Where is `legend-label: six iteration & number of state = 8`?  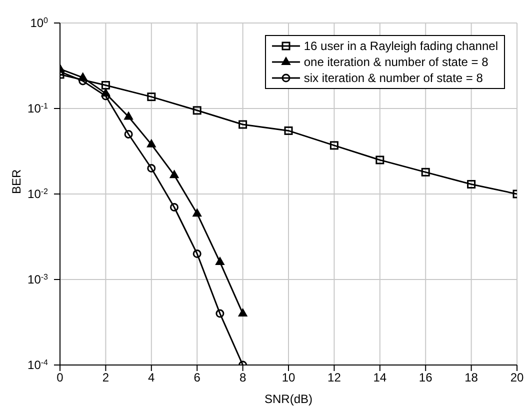 legend-label: six iteration & number of state = 8 is located at coordinates (393, 78).